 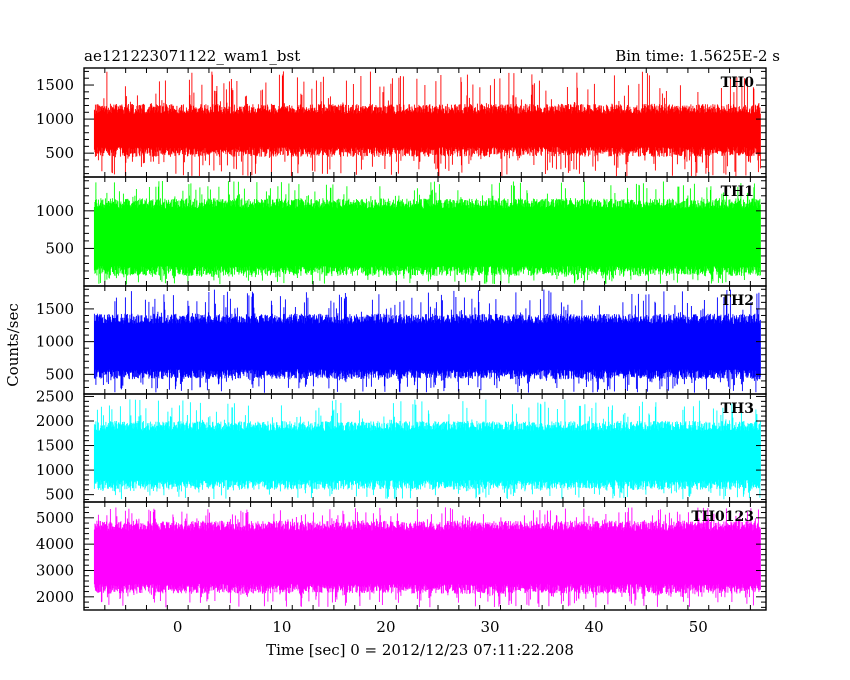 What do you see at coordinates (385, 627) in the screenshot?
I see `x-tick-label: 20` at bounding box center [385, 627].